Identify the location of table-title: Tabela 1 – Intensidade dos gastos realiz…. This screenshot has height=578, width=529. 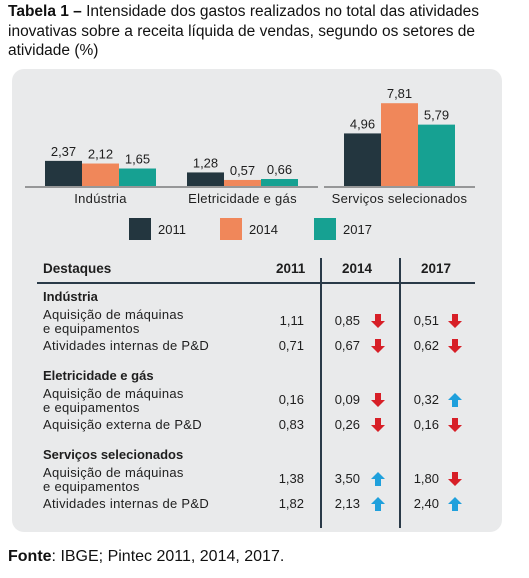
(265, 31).